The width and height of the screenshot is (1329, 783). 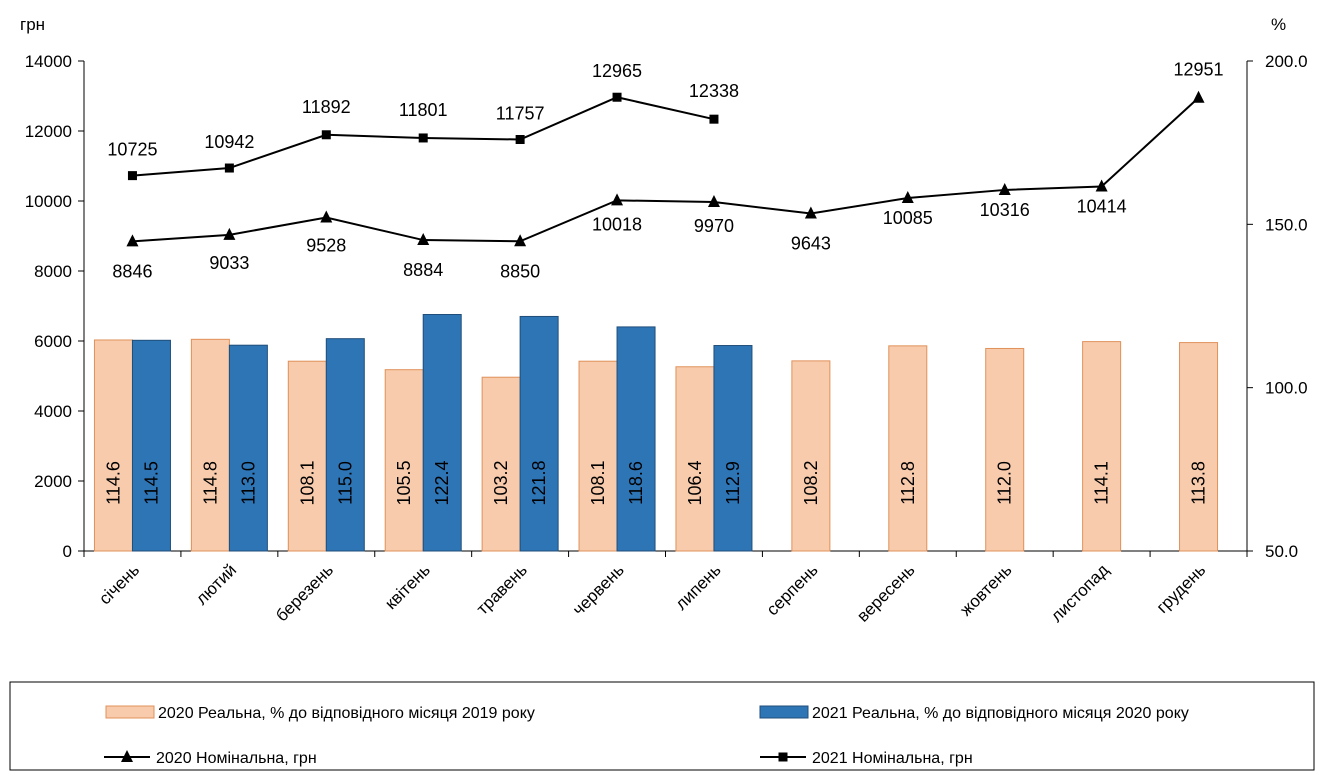 What do you see at coordinates (695, 482) in the screenshot?
I see `bar-value-label: 106.4` at bounding box center [695, 482].